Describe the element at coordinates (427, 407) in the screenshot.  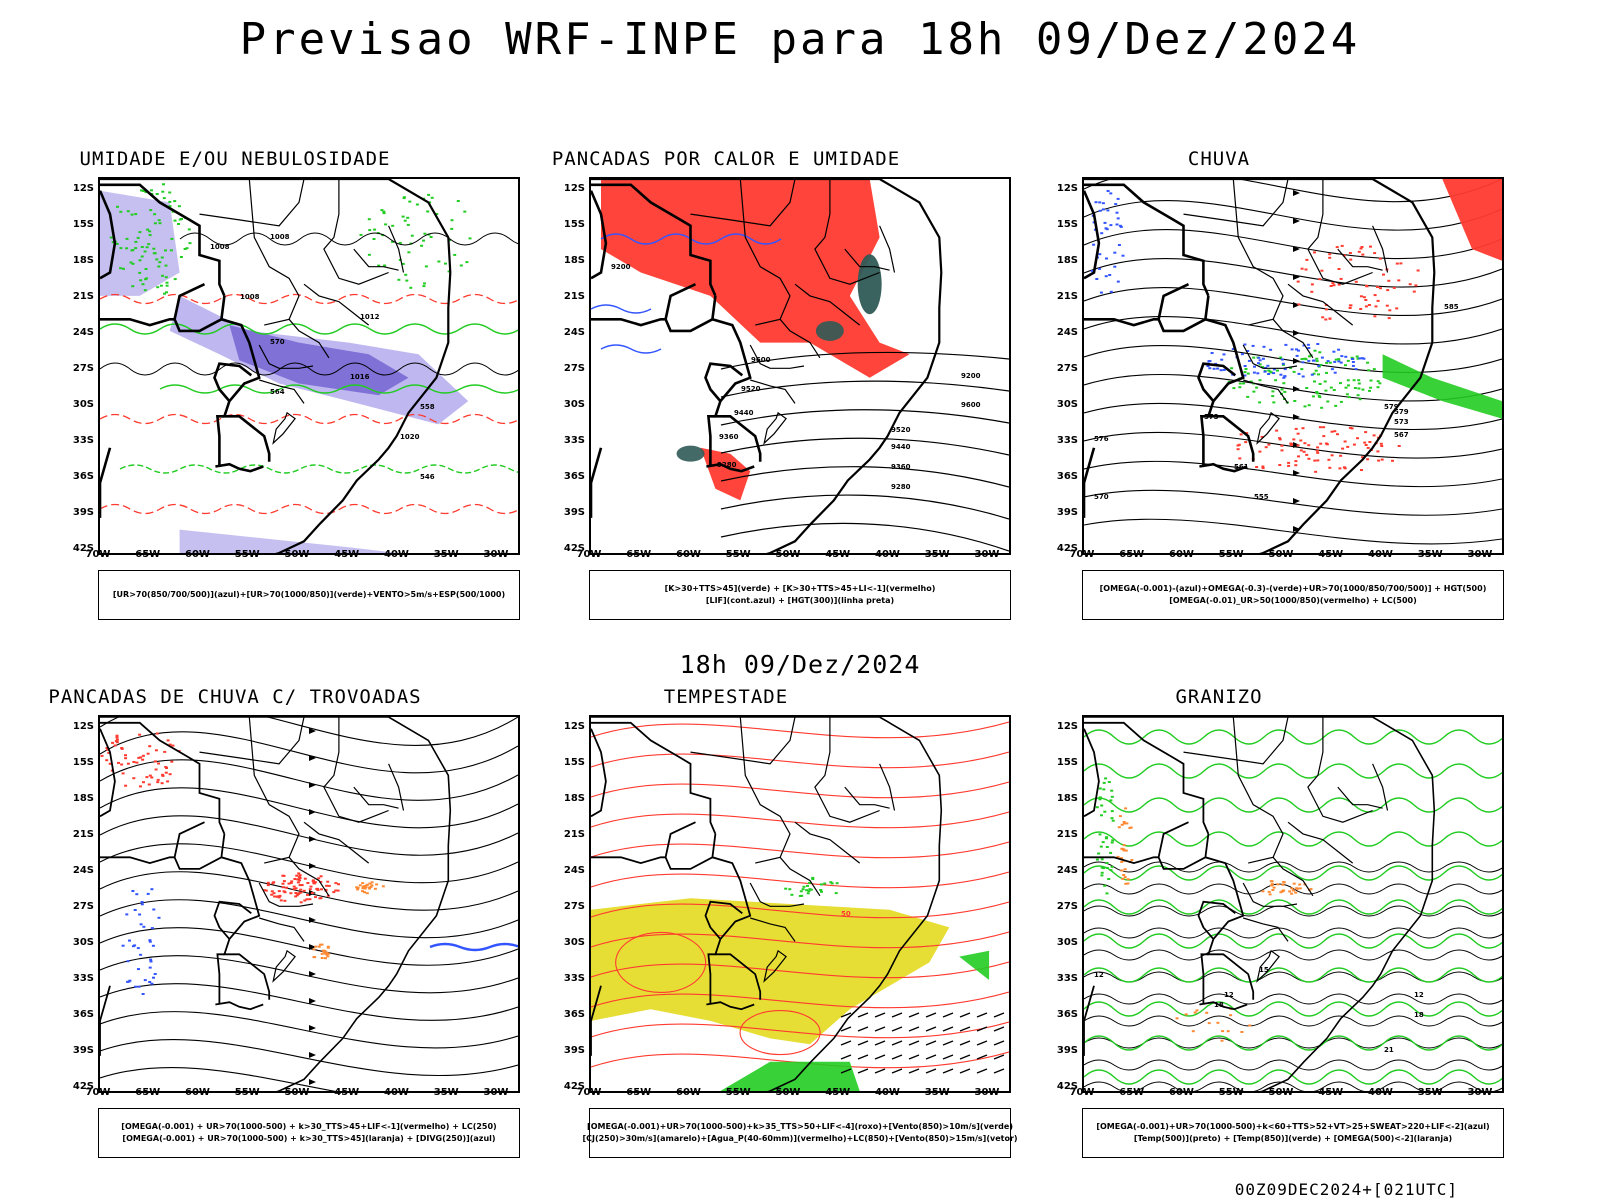
I see `contour-label: 558` at that location.